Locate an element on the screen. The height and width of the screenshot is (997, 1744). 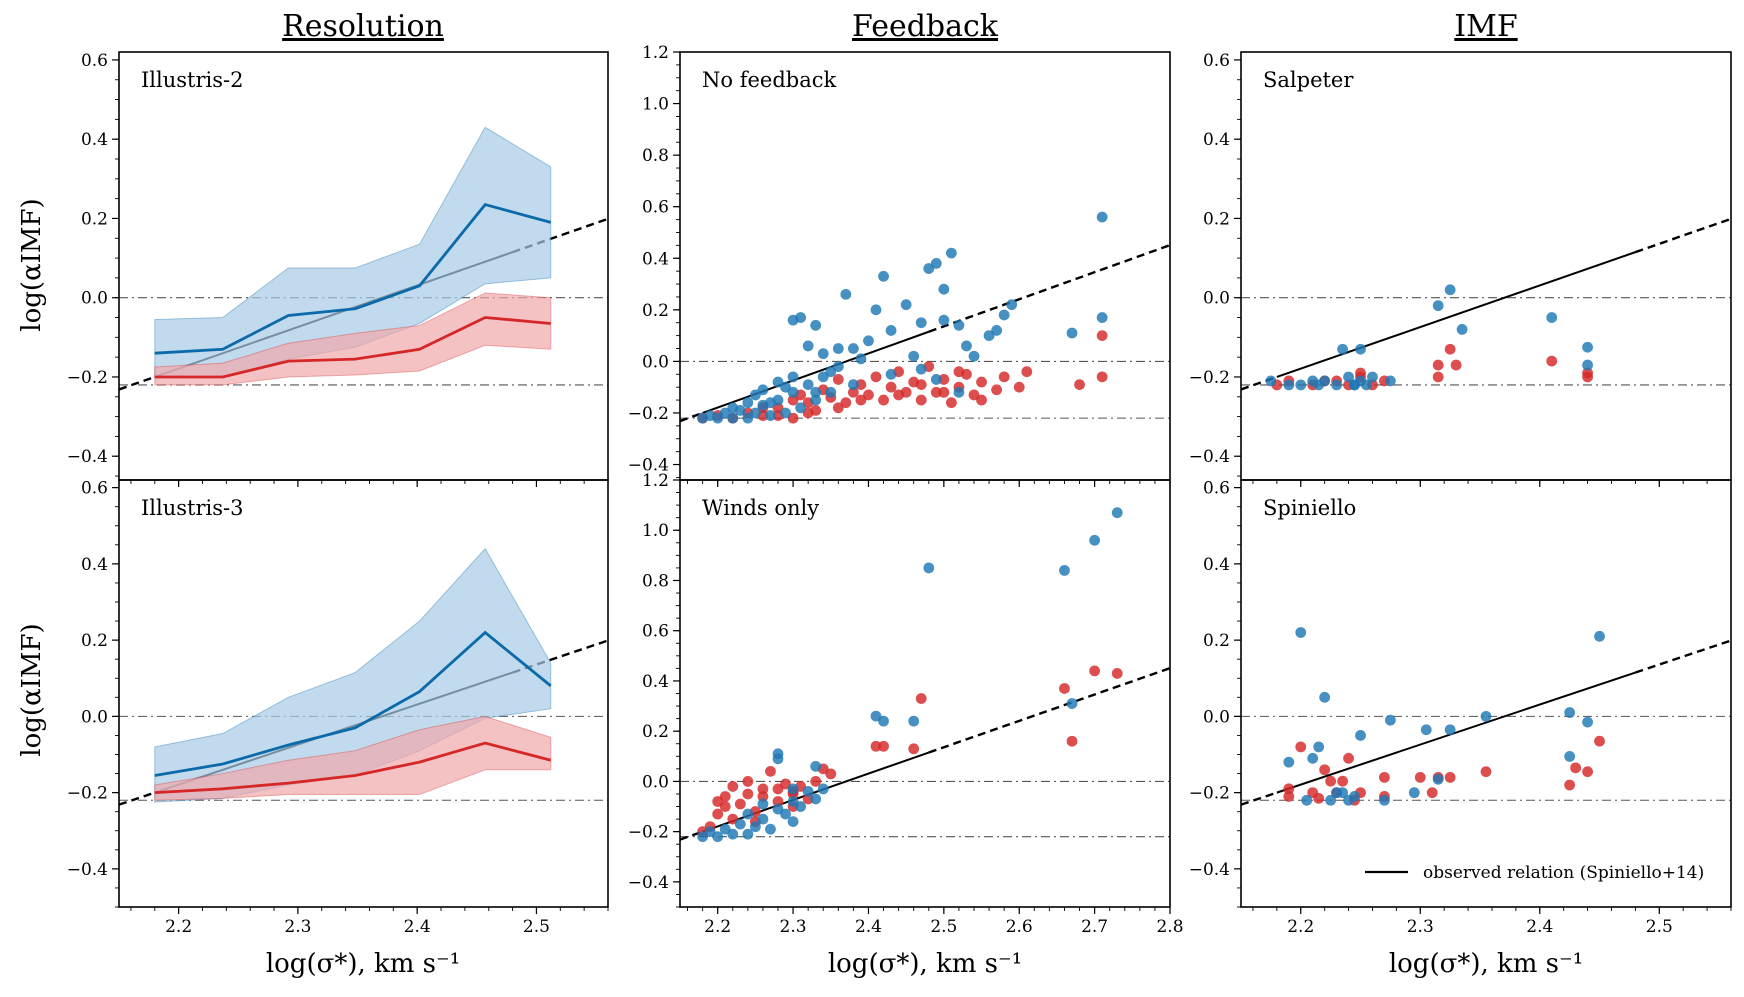
plot-area-imf_bot is located at coordinates (1486, 716).